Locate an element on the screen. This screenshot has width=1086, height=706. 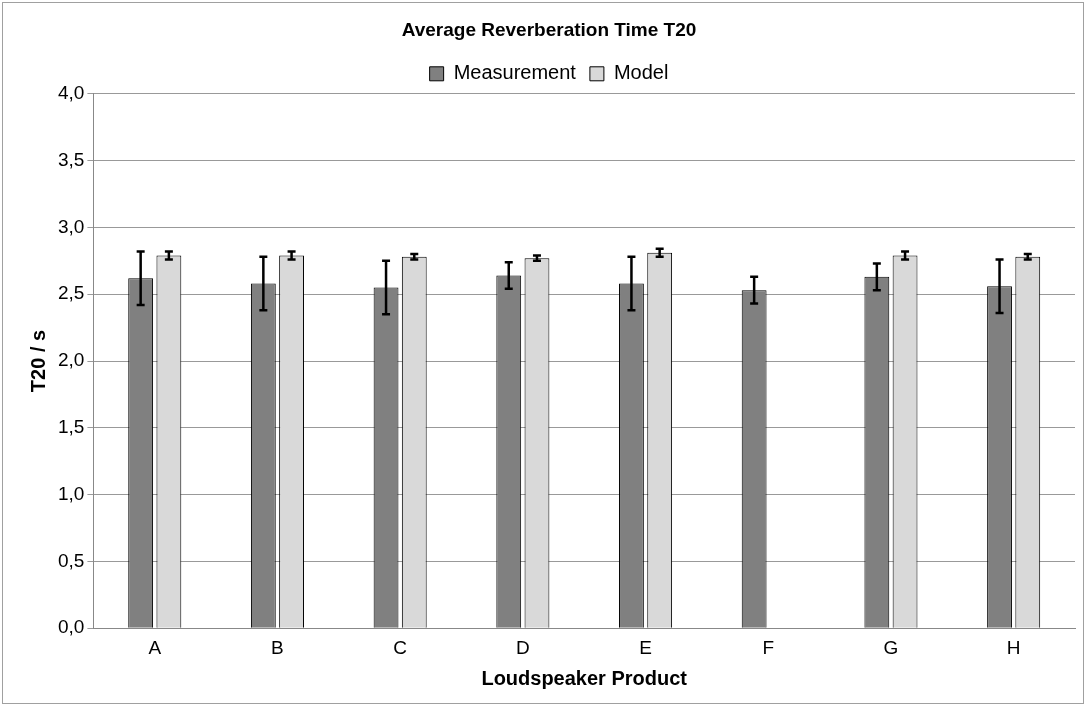
y-tick-label: 2,0 is located at coordinates (71, 360).